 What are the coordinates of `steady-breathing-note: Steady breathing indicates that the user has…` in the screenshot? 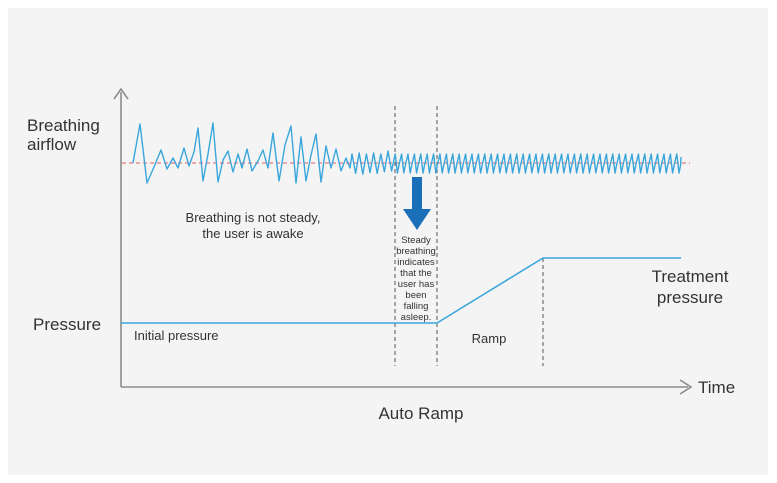 It's located at (416, 279).